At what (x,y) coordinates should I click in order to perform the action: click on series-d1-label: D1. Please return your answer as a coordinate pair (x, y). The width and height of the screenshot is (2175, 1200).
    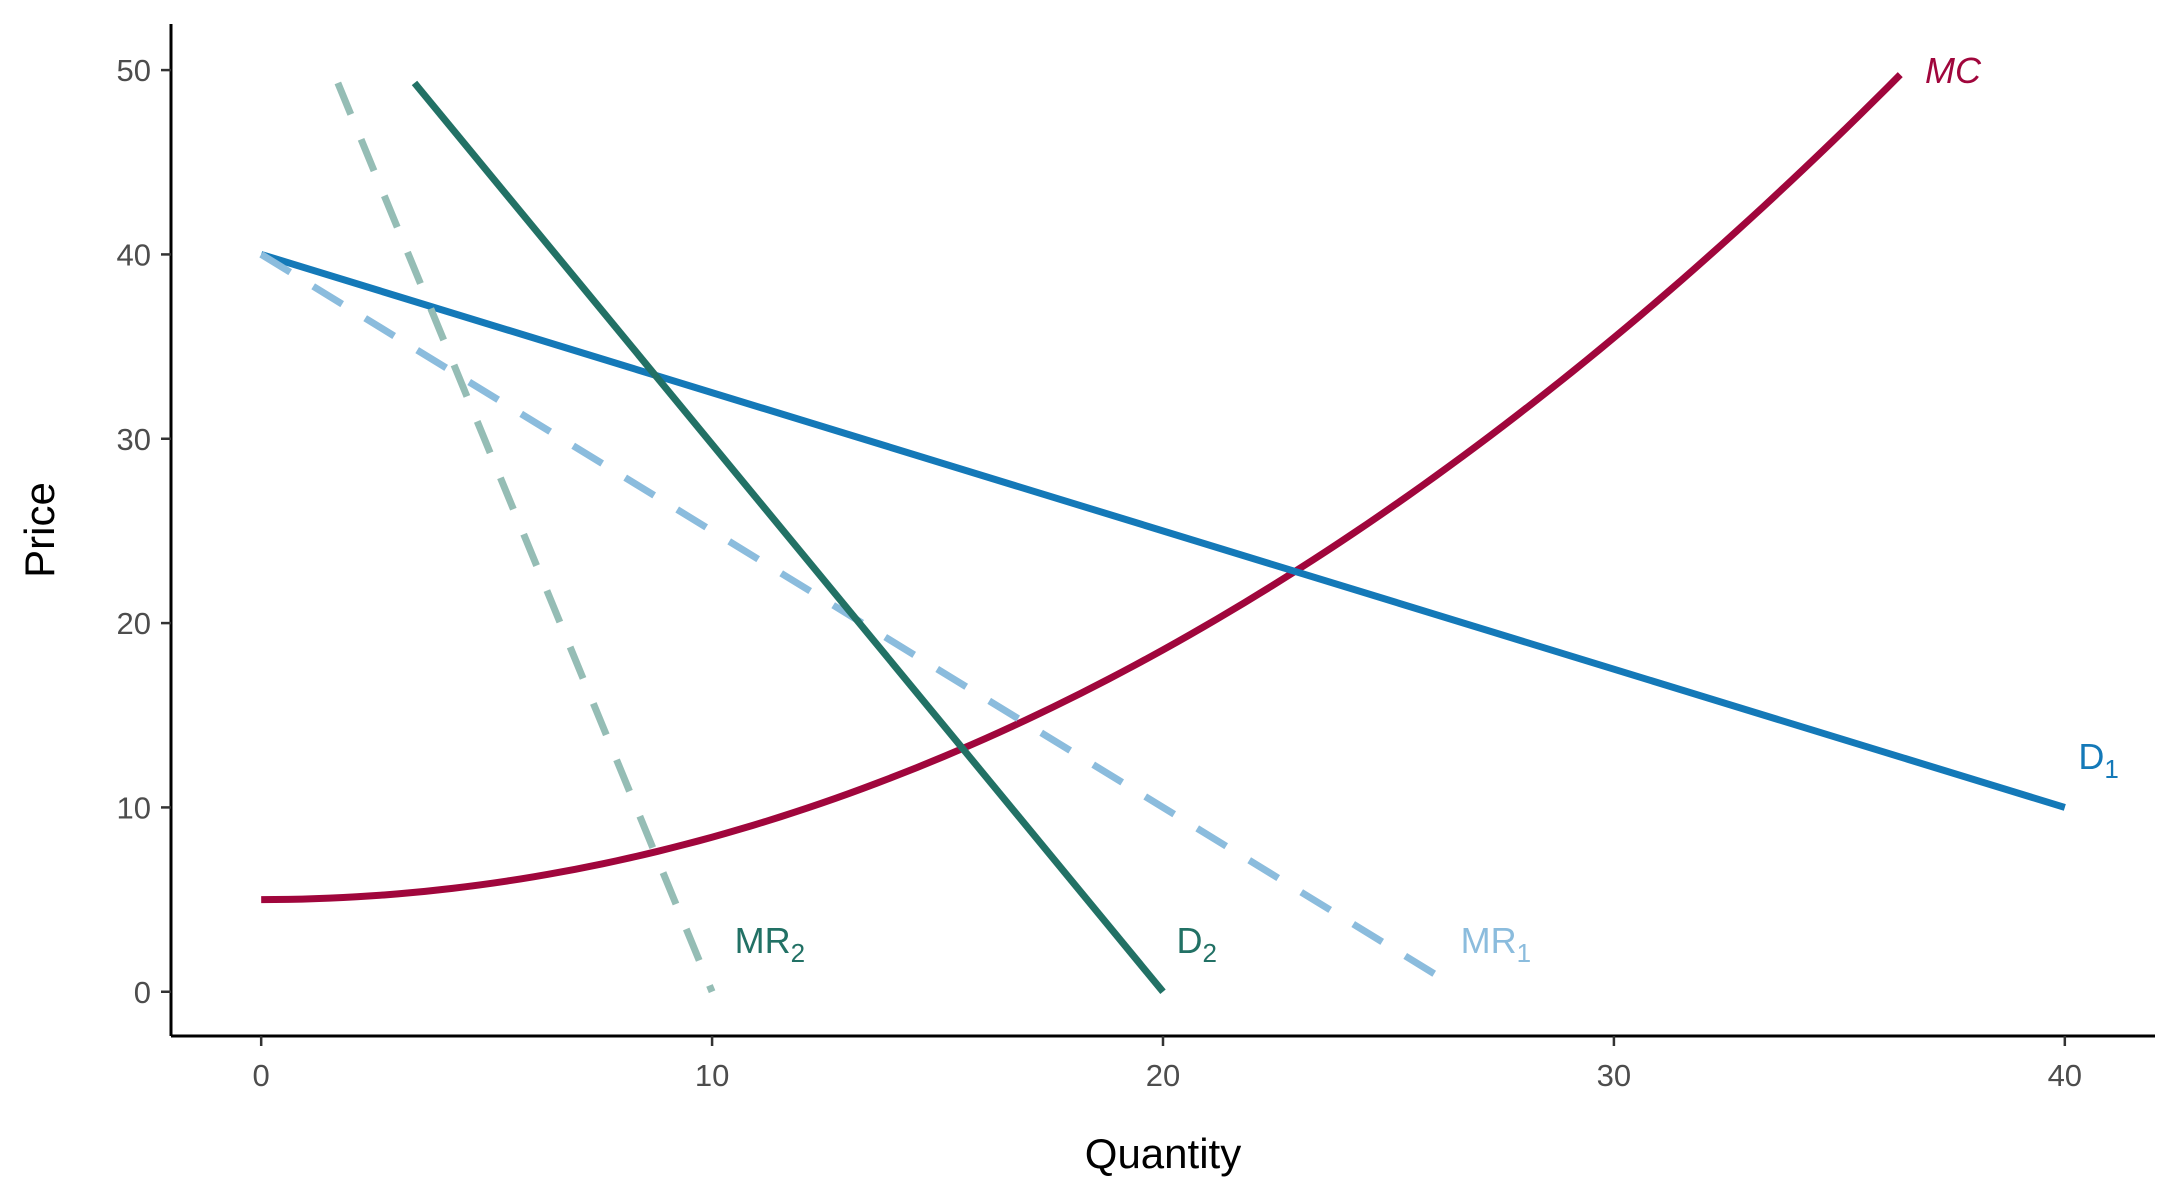
    Looking at the image, I should click on (2098, 760).